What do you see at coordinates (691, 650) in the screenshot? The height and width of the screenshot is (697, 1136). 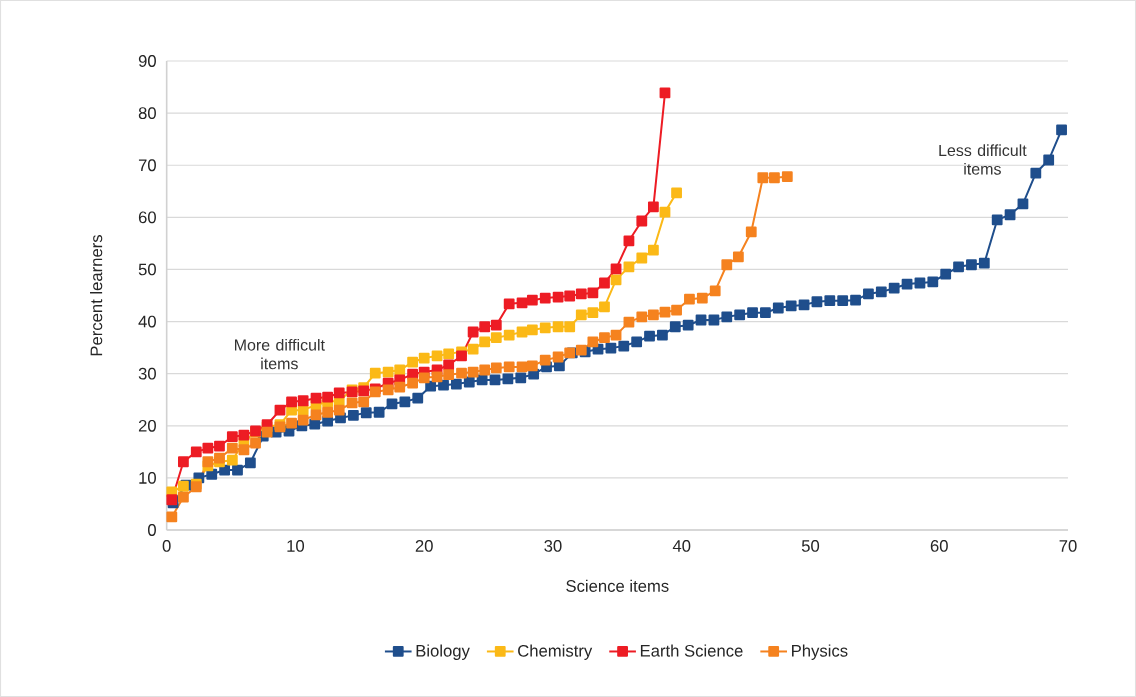 I see `legend-label: Earth Science` at bounding box center [691, 650].